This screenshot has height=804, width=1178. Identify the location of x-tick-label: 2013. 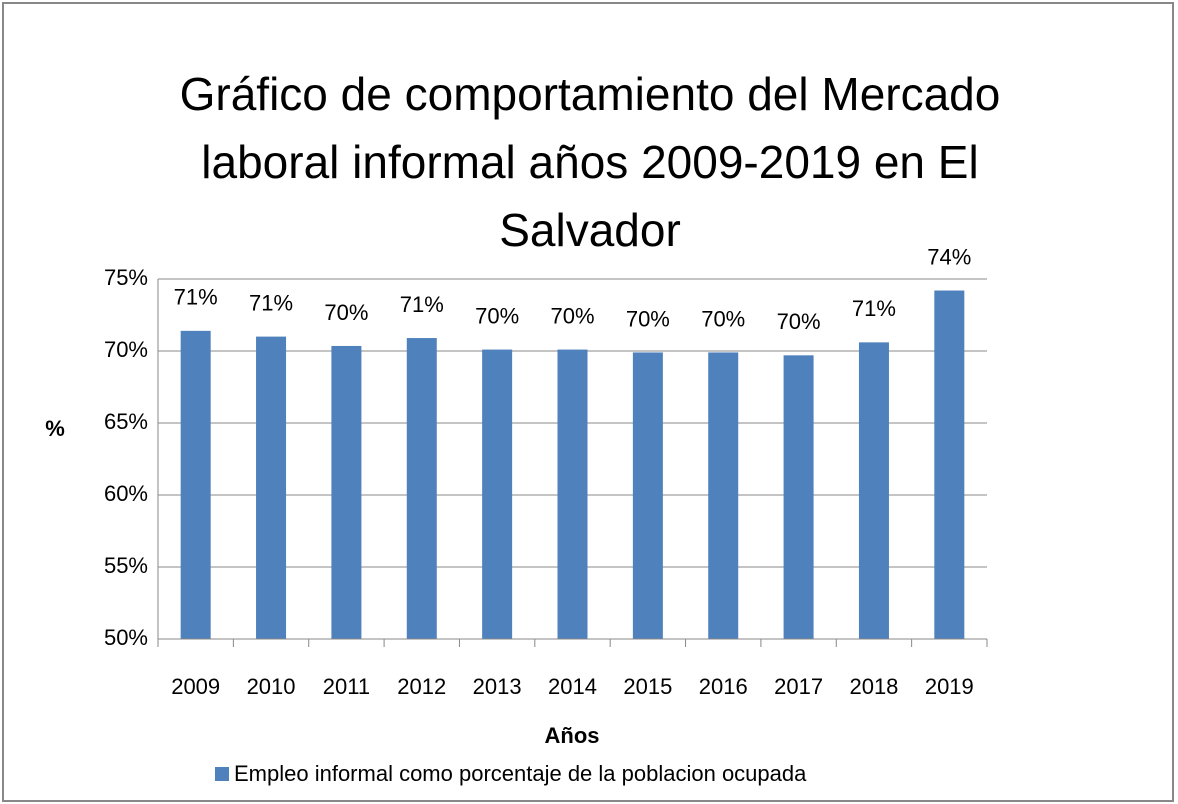
(497, 686).